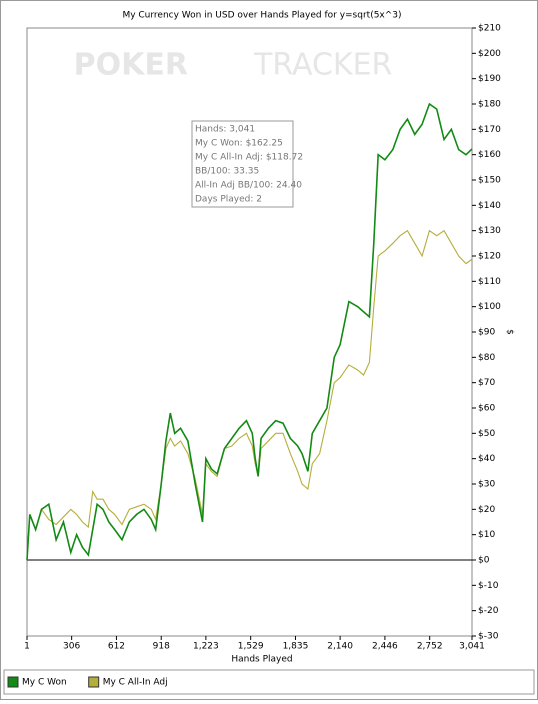 The height and width of the screenshot is (704, 538). I want to click on x-tick-label: 2,140, so click(340, 647).